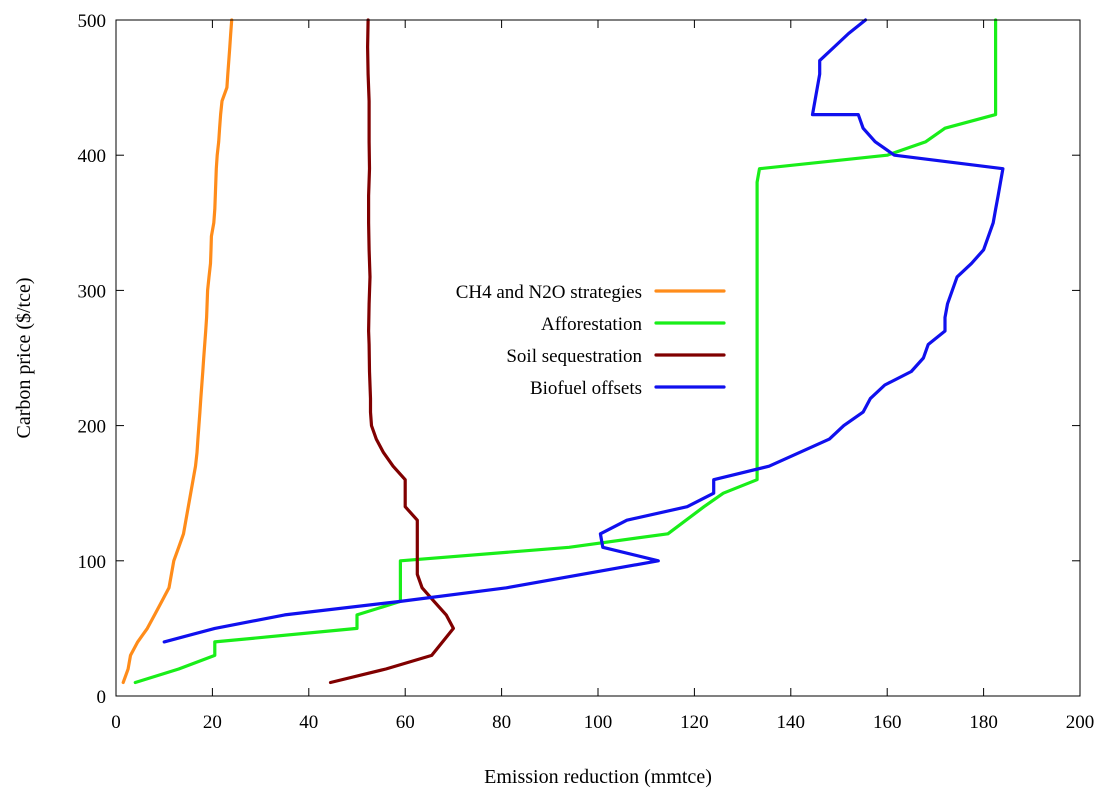 Image resolution: width=1114 pixels, height=796 pixels. I want to click on legend-label: Biofuel offsets, so click(586, 388).